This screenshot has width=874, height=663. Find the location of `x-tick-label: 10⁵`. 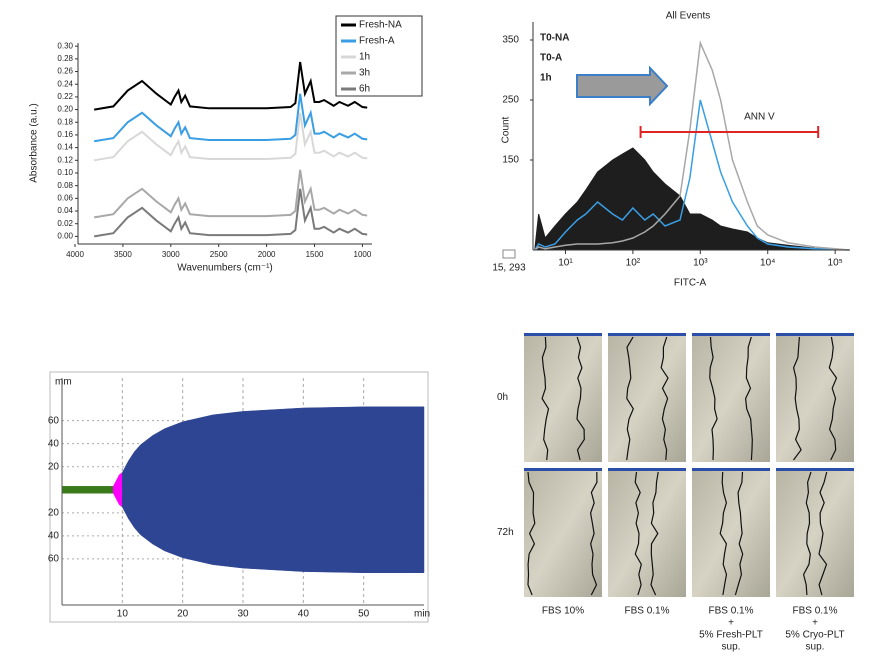

x-tick-label: 10⁵ is located at coordinates (835, 263).